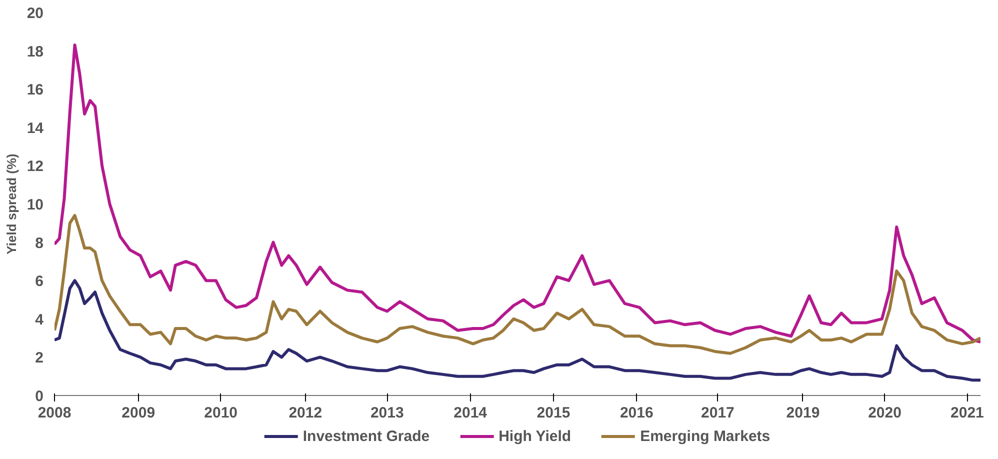 The height and width of the screenshot is (459, 998). What do you see at coordinates (39, 243) in the screenshot?
I see `y-tick-label: 8` at bounding box center [39, 243].